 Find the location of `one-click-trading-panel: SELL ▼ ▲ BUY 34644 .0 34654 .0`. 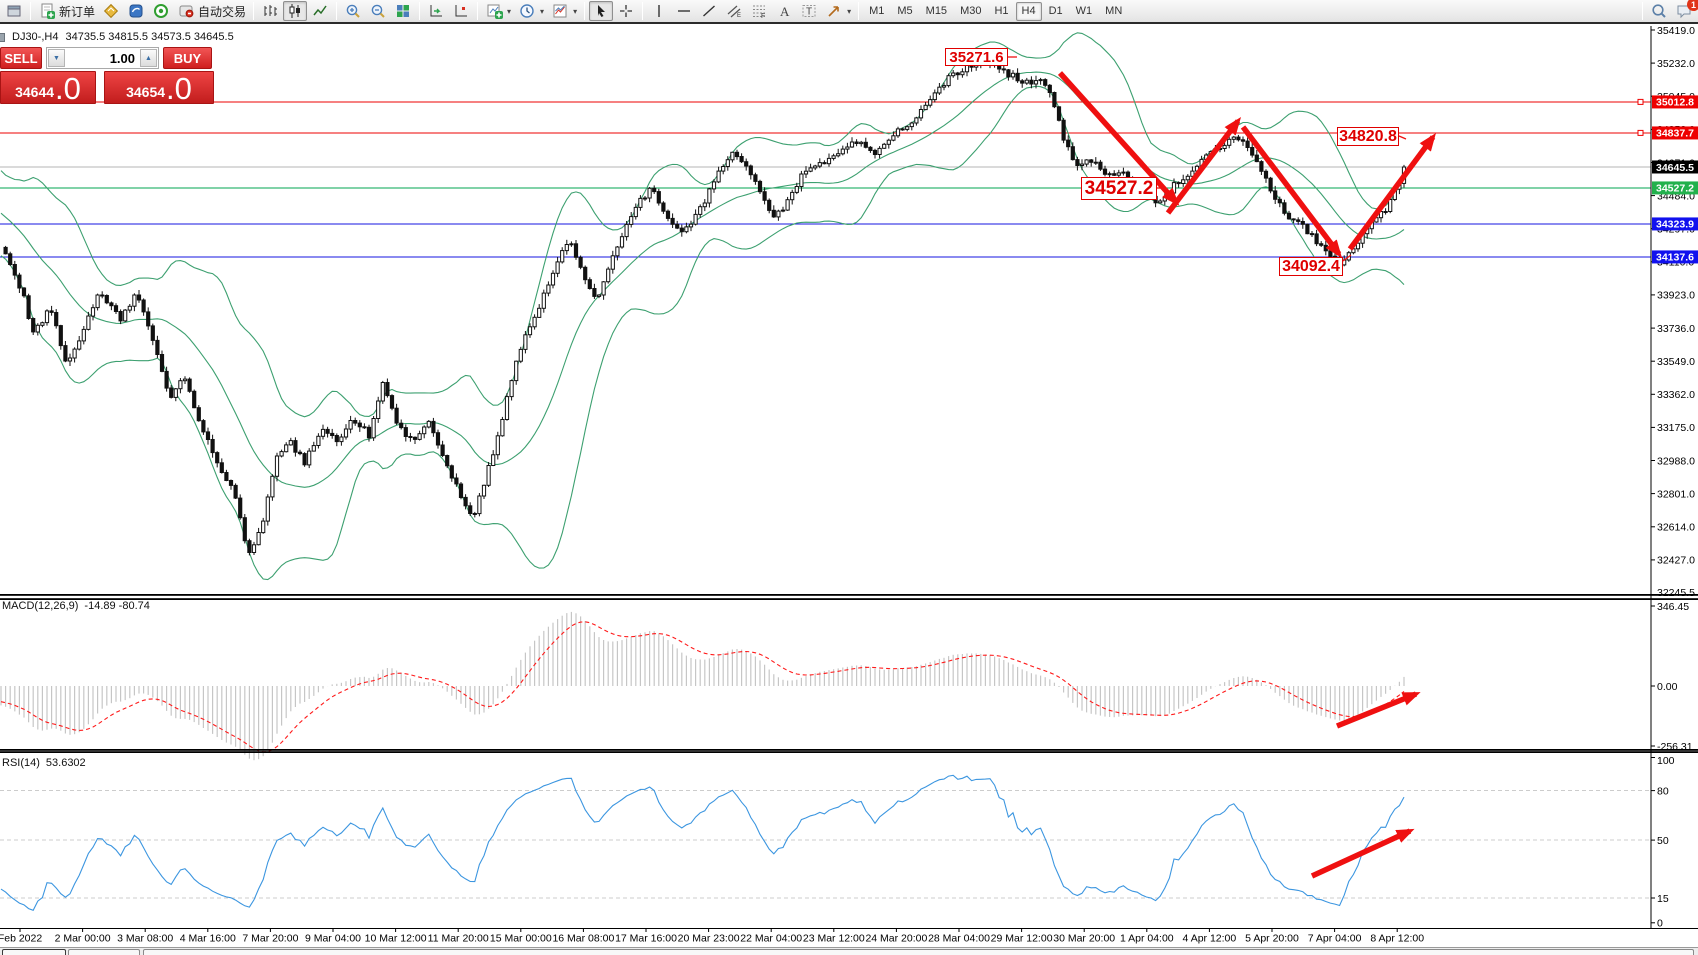

one-click-trading-panel: SELL ▼ ▲ BUY 34644 .0 34654 .0 is located at coordinates (107, 75).